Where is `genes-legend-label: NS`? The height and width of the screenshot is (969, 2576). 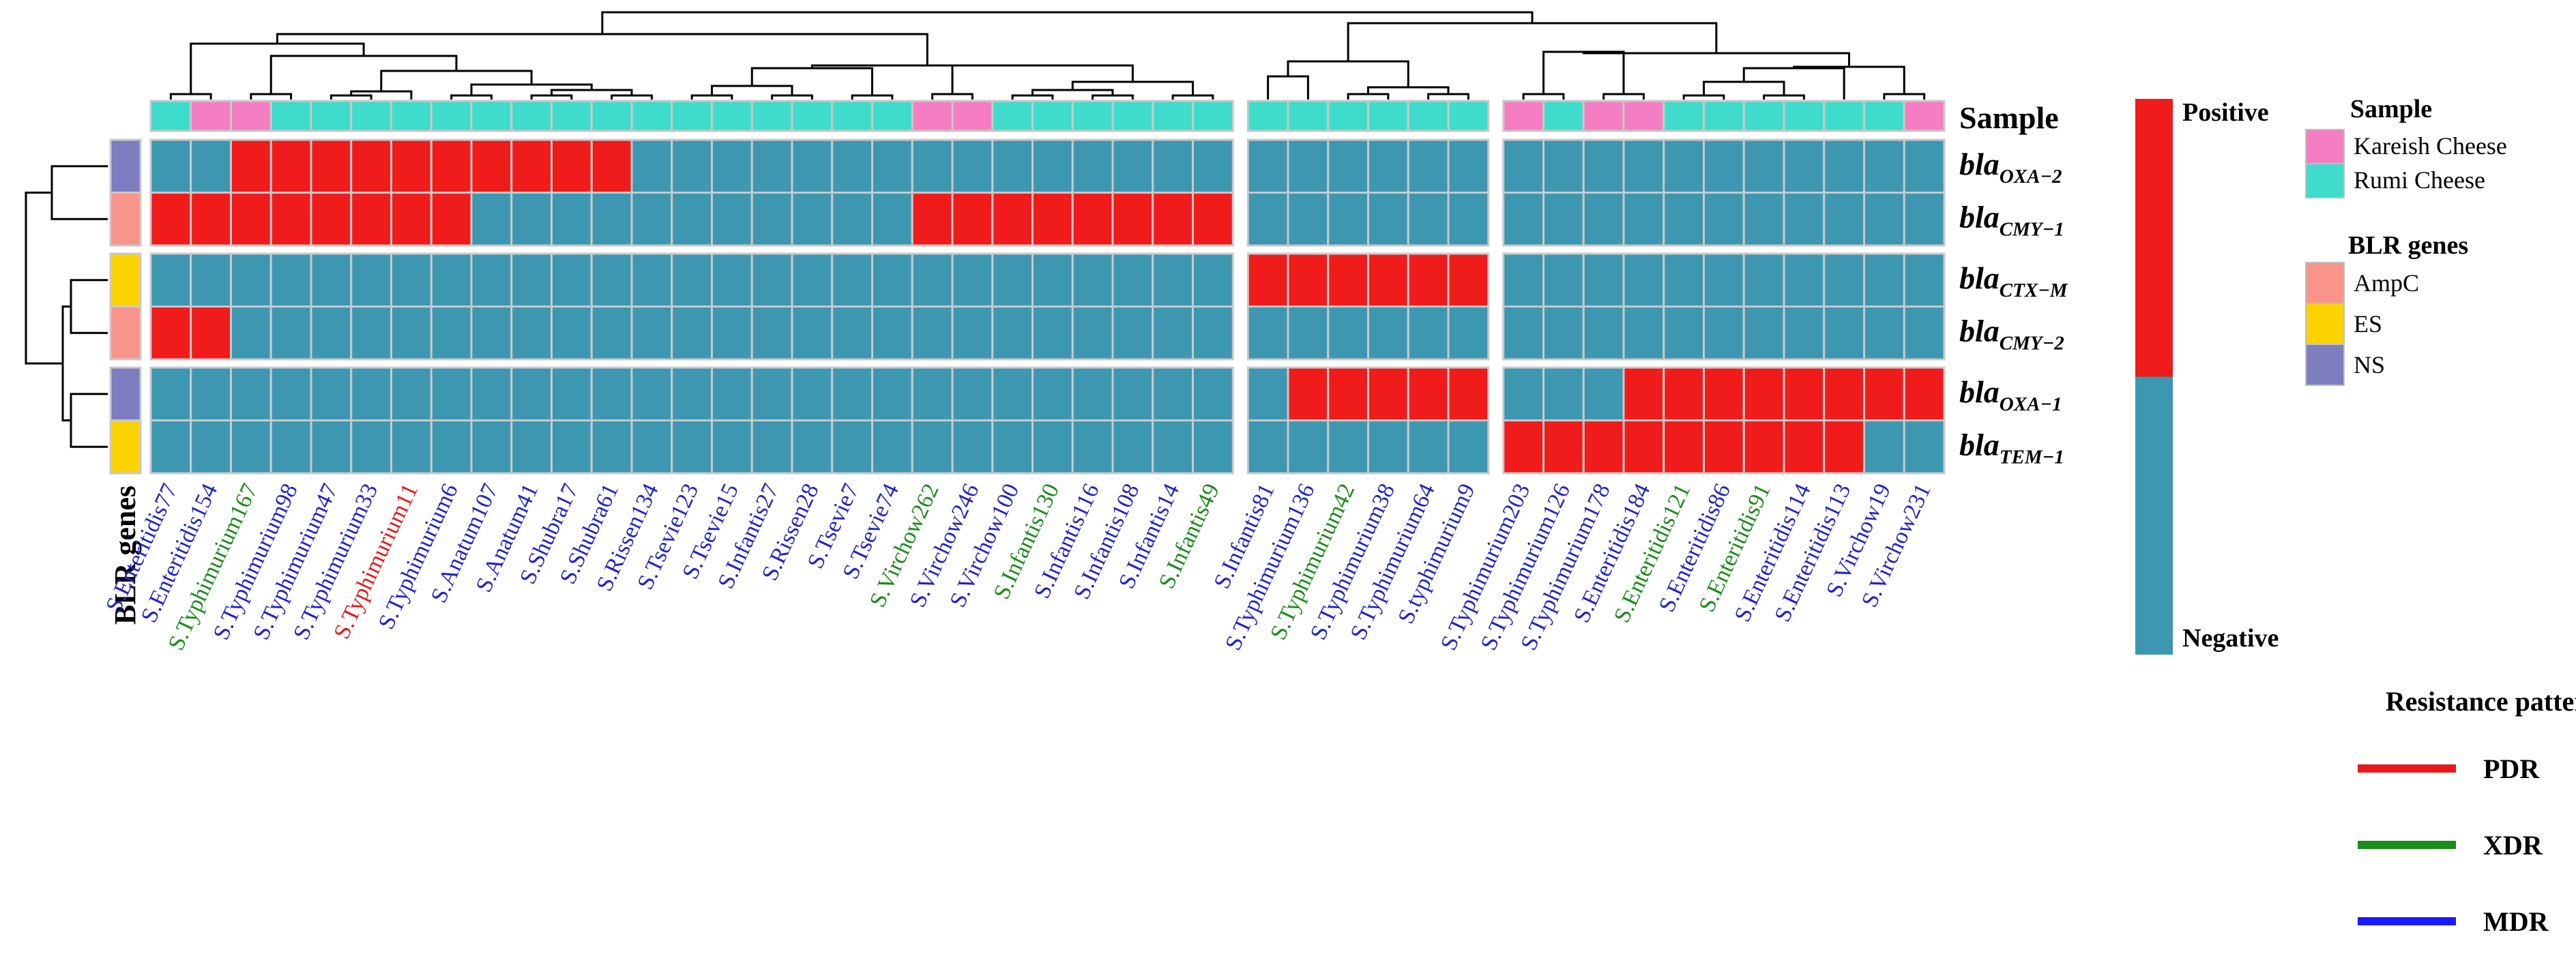
genes-legend-label: NS is located at coordinates (2369, 364).